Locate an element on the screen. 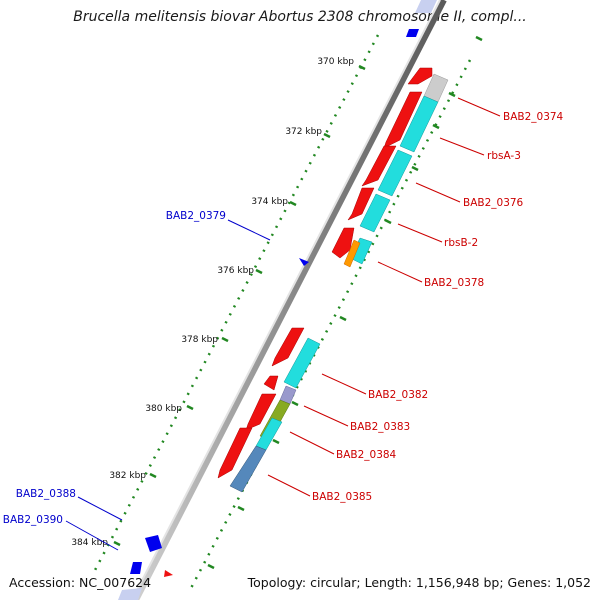  label-BAB2_0378: BAB2_0378 is located at coordinates (454, 283).